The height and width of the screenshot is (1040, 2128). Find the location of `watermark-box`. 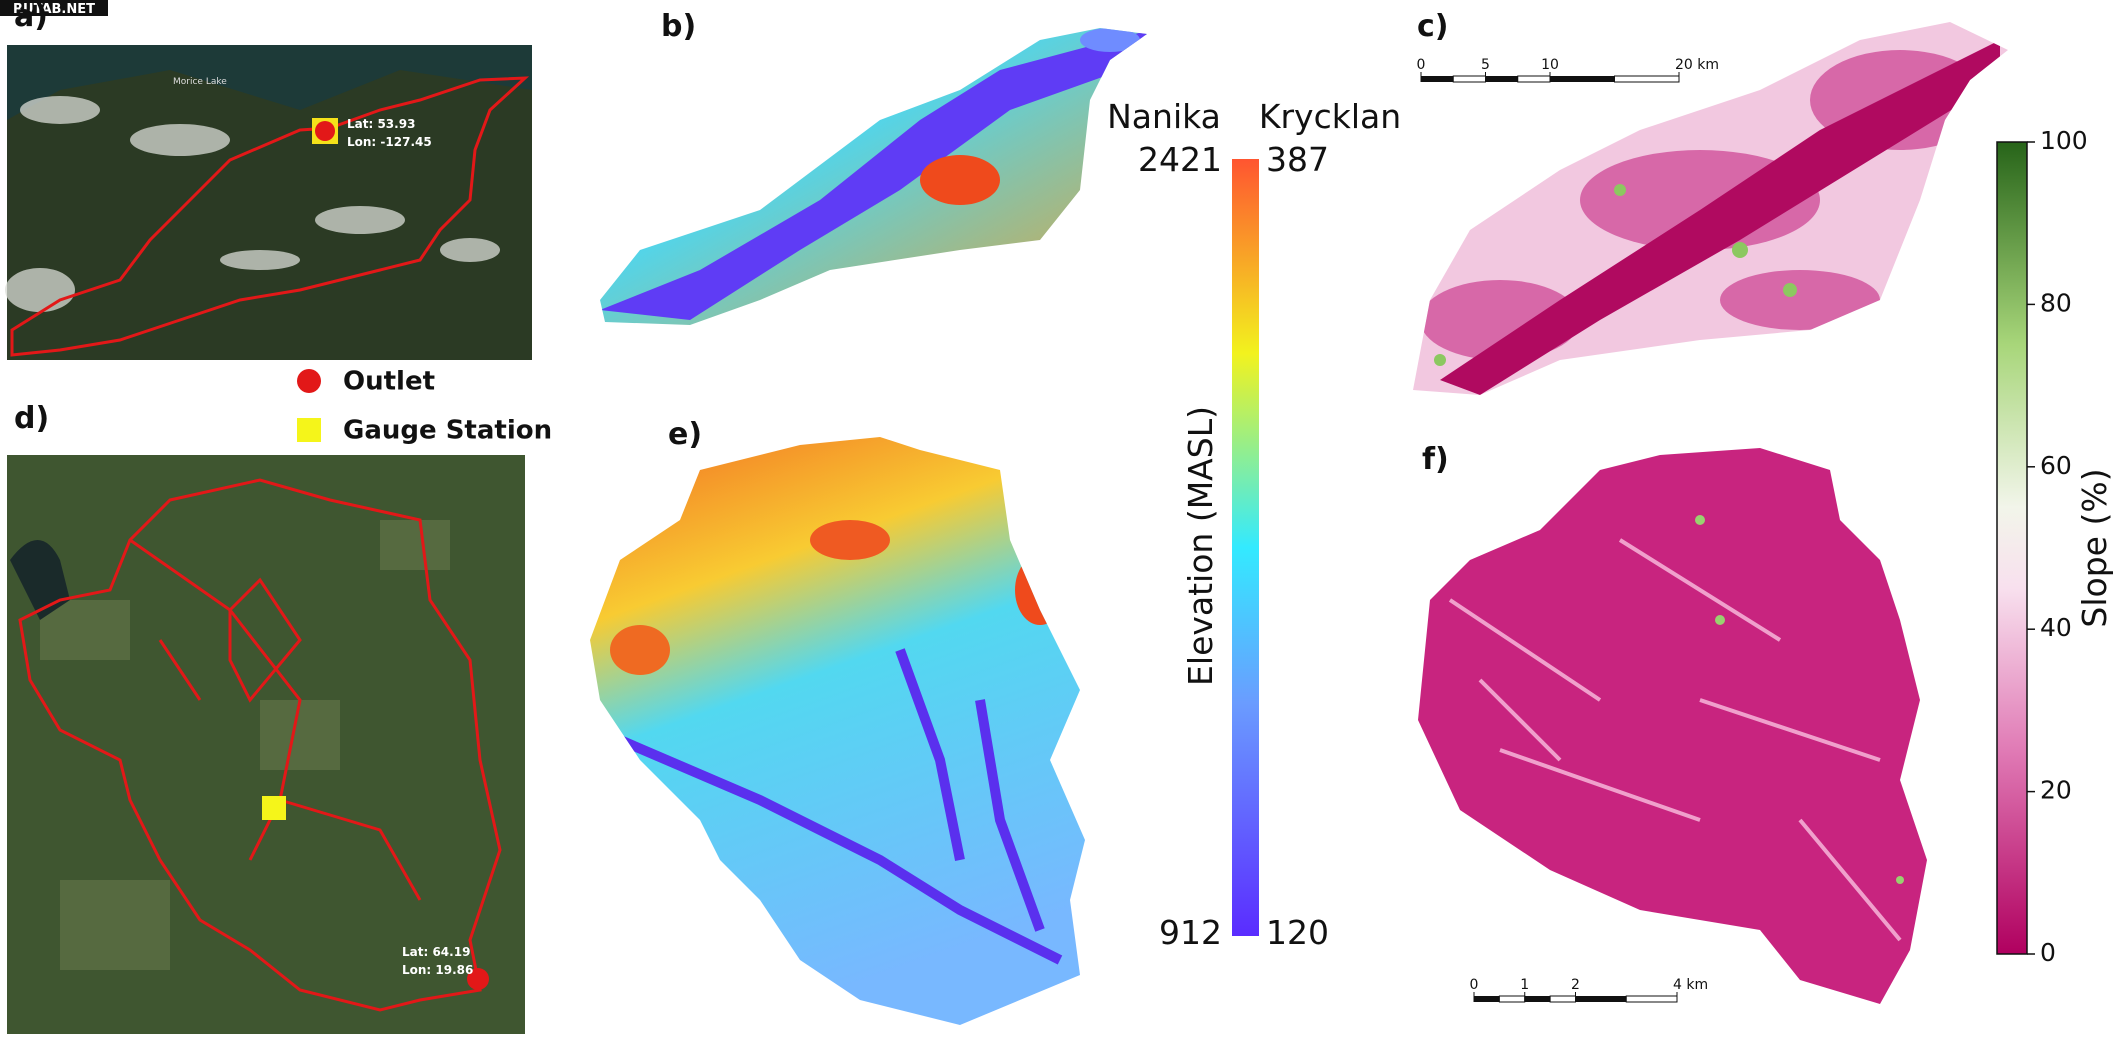

watermark-box is located at coordinates (54, 8).